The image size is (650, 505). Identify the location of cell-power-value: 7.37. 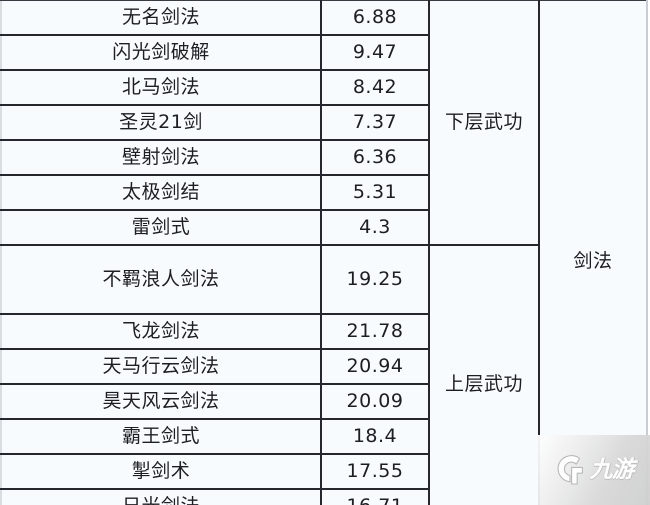
(375, 122).